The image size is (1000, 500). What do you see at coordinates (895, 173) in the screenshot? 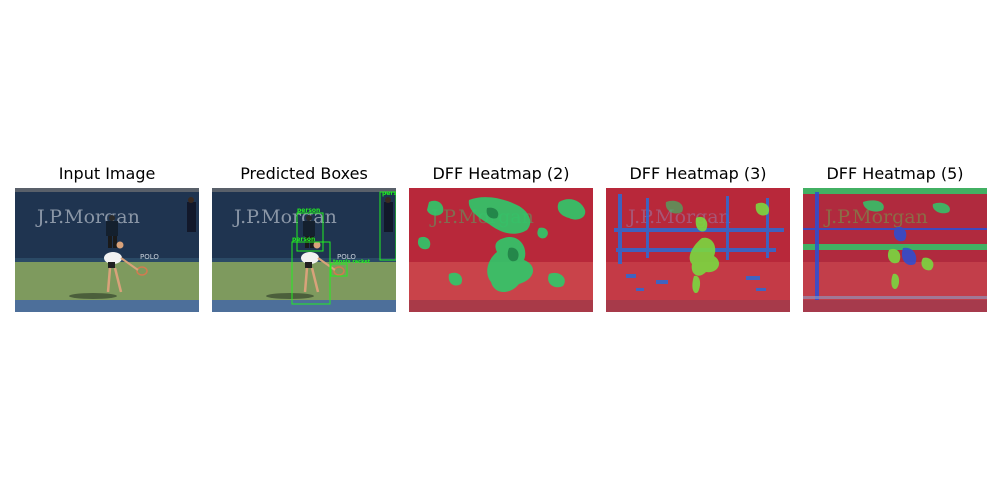
I see `panel-title: DFF Heatmap (5)` at bounding box center [895, 173].